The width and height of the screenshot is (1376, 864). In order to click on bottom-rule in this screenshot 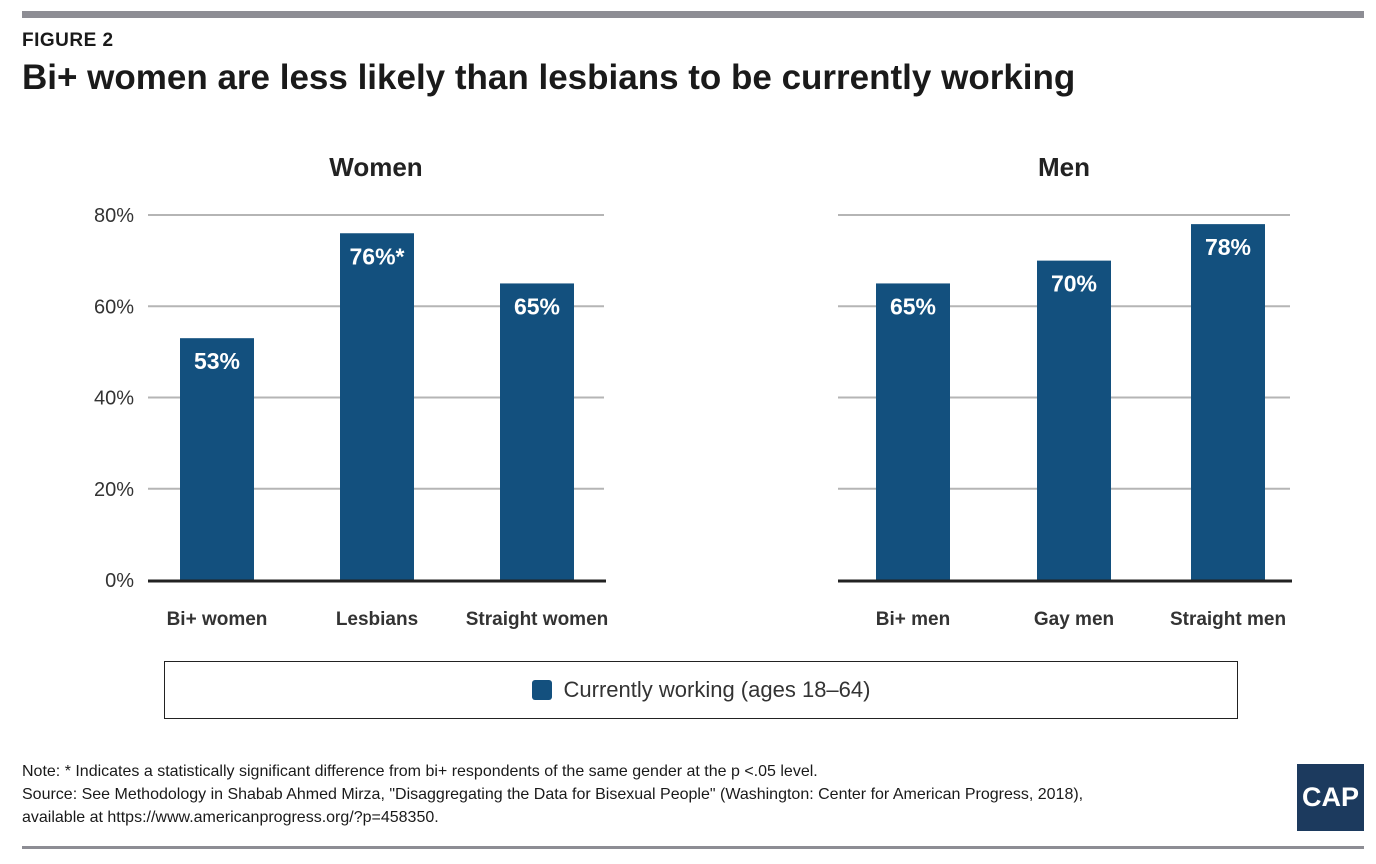, I will do `click(693, 847)`.